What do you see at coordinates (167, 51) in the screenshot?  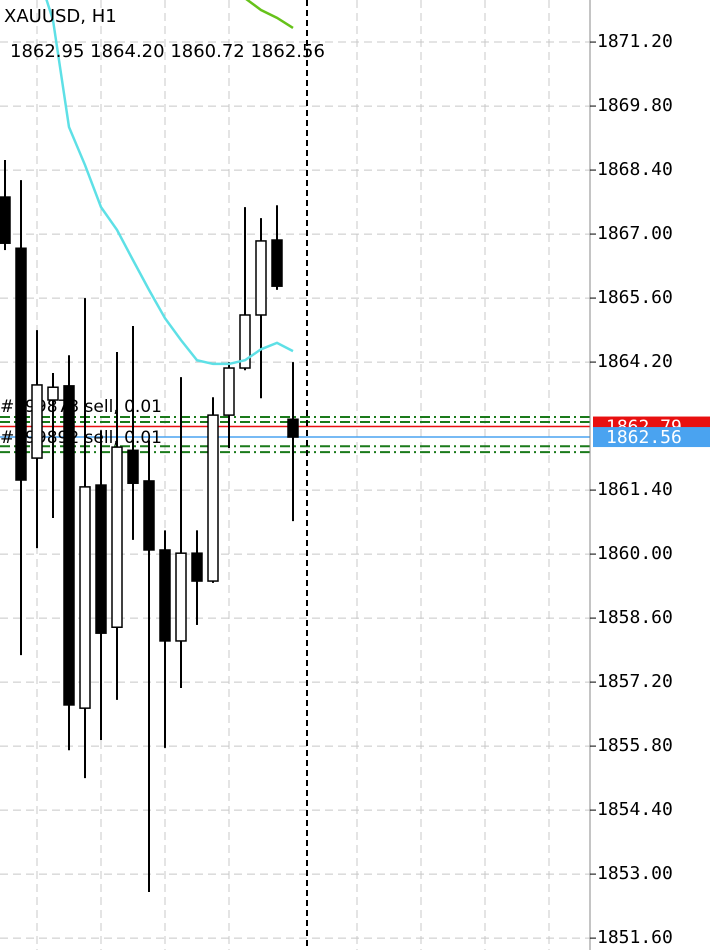 I see `ohlc-text: 1862.95 1864.20 1860.72 1862.56` at bounding box center [167, 51].